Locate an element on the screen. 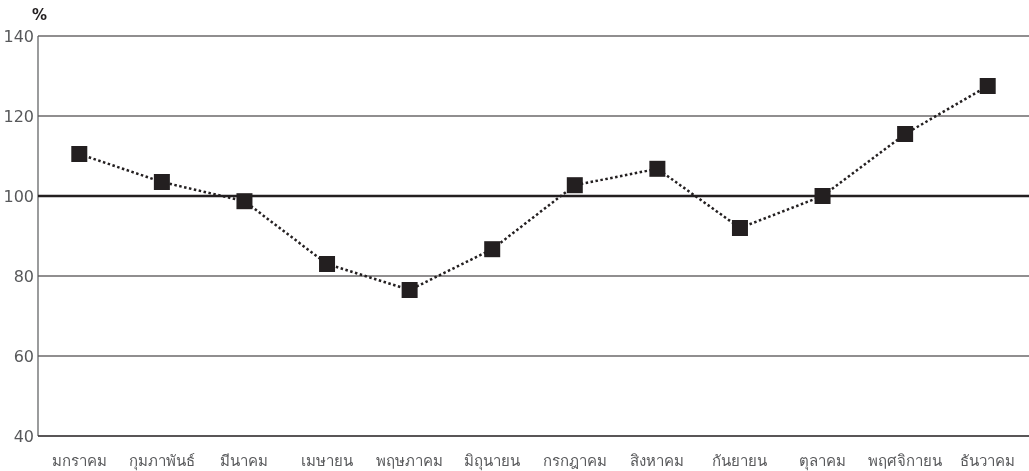 The image size is (1029, 471). x-tick-label: พฤศจิกายน is located at coordinates (905, 461).